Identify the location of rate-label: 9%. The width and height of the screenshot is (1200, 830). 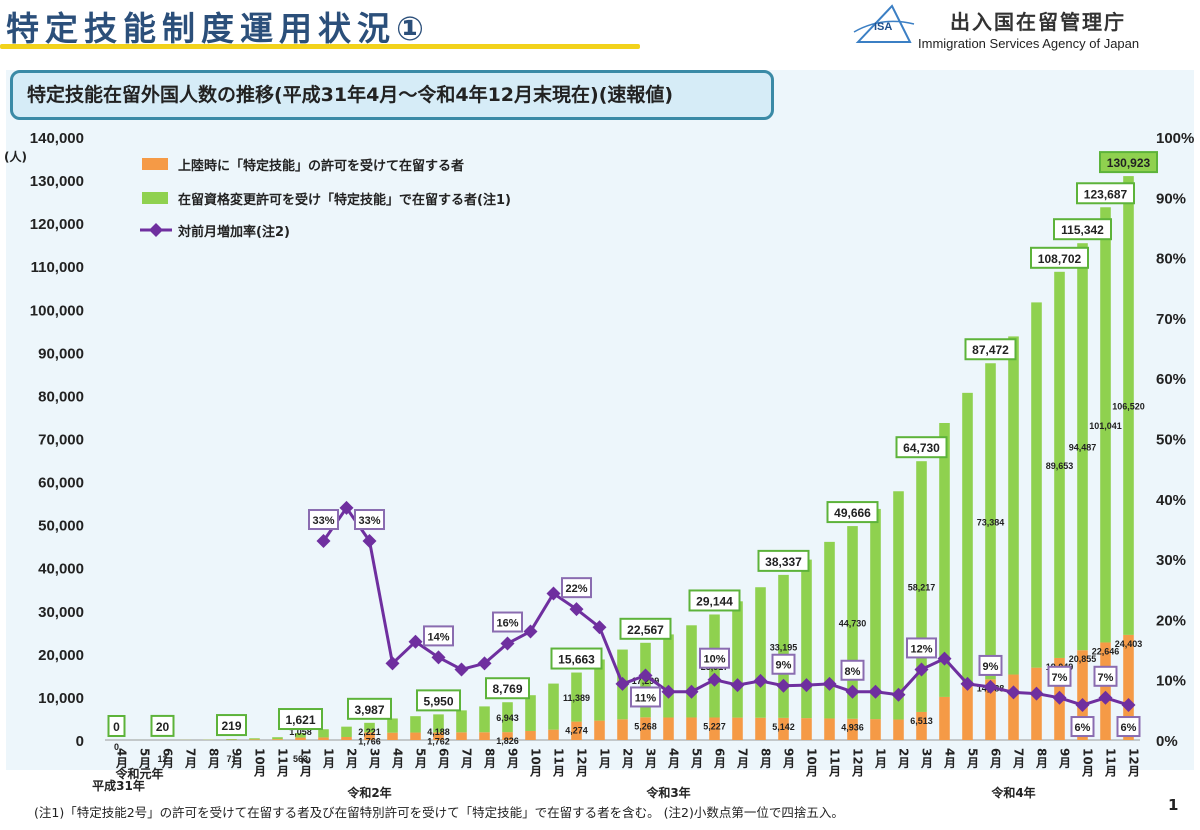
(784, 666).